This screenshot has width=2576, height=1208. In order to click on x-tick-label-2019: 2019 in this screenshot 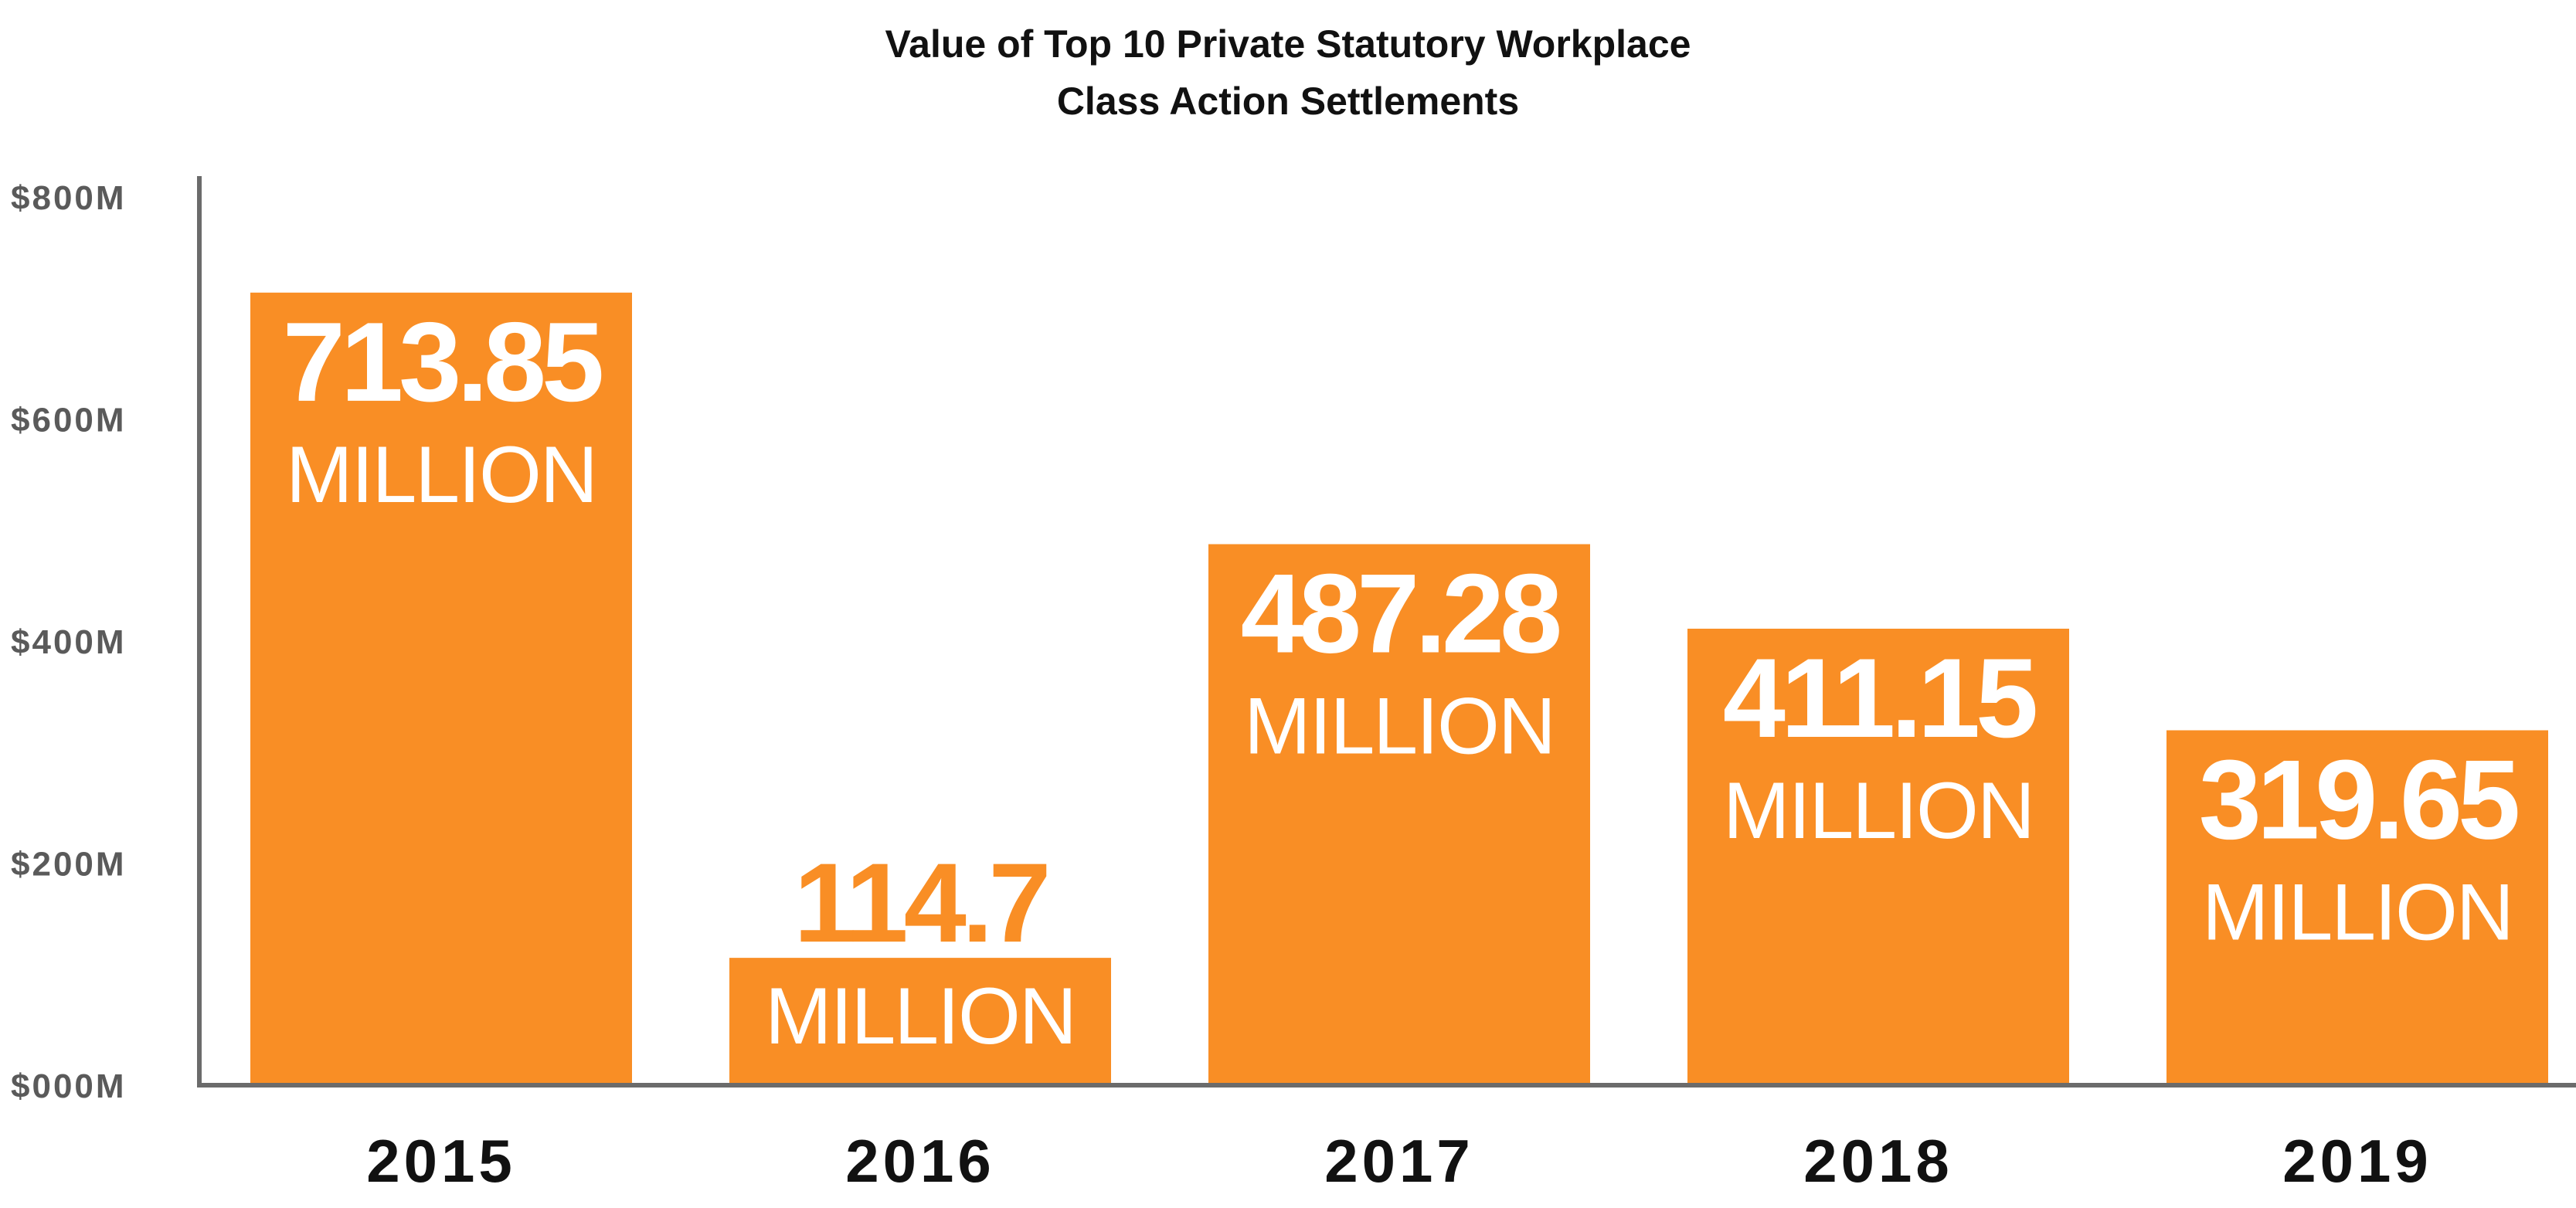, I will do `click(2357, 1161)`.